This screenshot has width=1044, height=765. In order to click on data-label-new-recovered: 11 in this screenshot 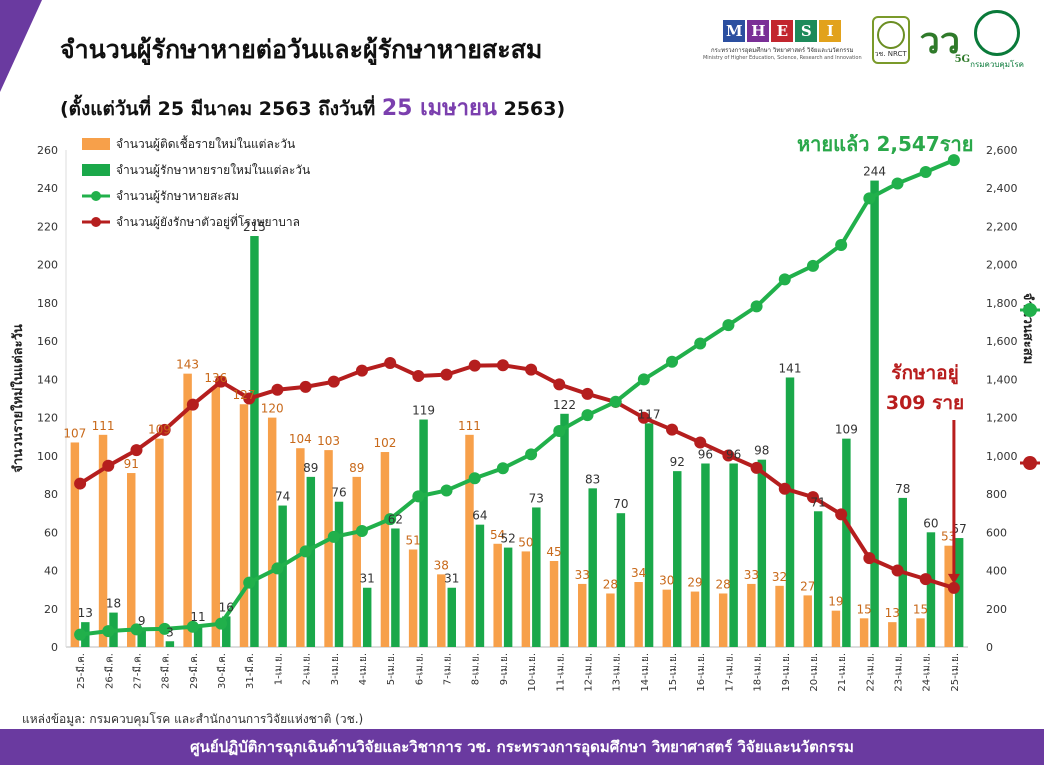, I will do `click(197, 617)`.